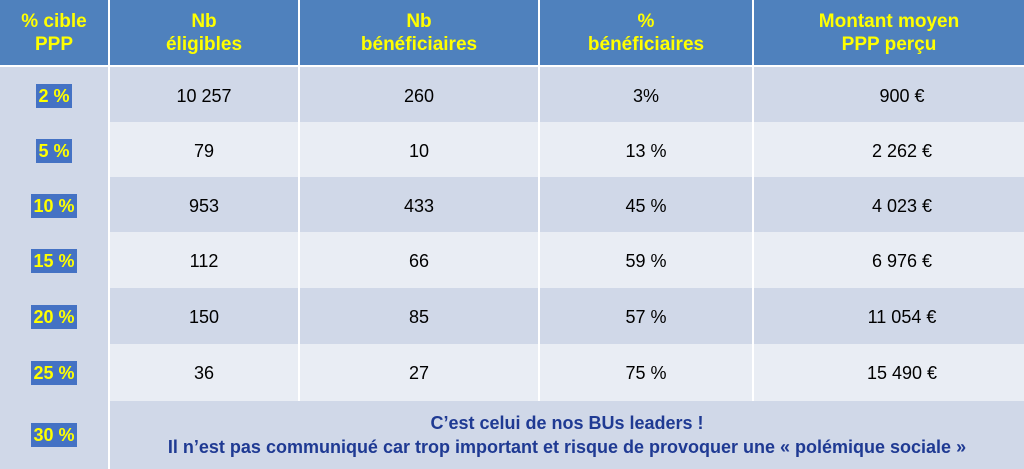 The width and height of the screenshot is (1024, 469). Describe the element at coordinates (205, 151) in the screenshot. I see `eligibles-cell: 79` at that location.